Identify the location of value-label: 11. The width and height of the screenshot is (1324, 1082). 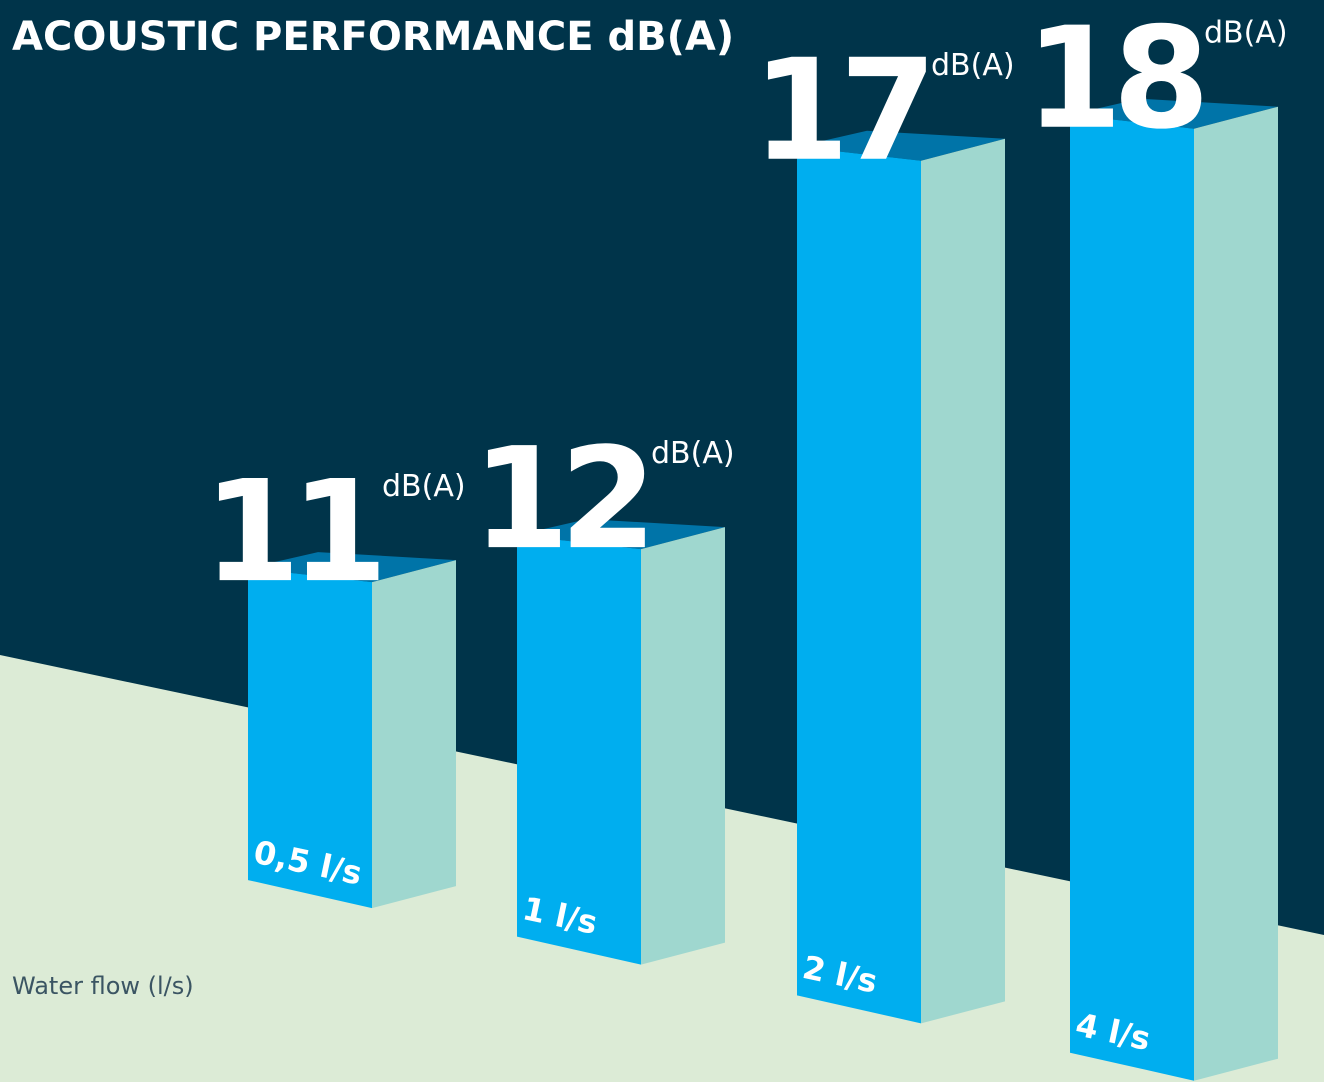
(290, 532).